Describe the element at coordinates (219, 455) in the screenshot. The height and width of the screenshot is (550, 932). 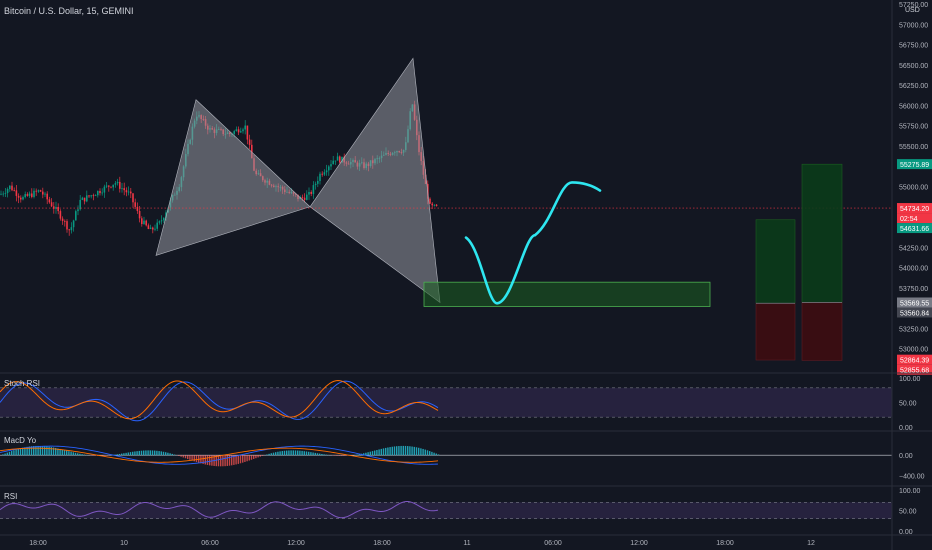
I see `macd-series-line` at that location.